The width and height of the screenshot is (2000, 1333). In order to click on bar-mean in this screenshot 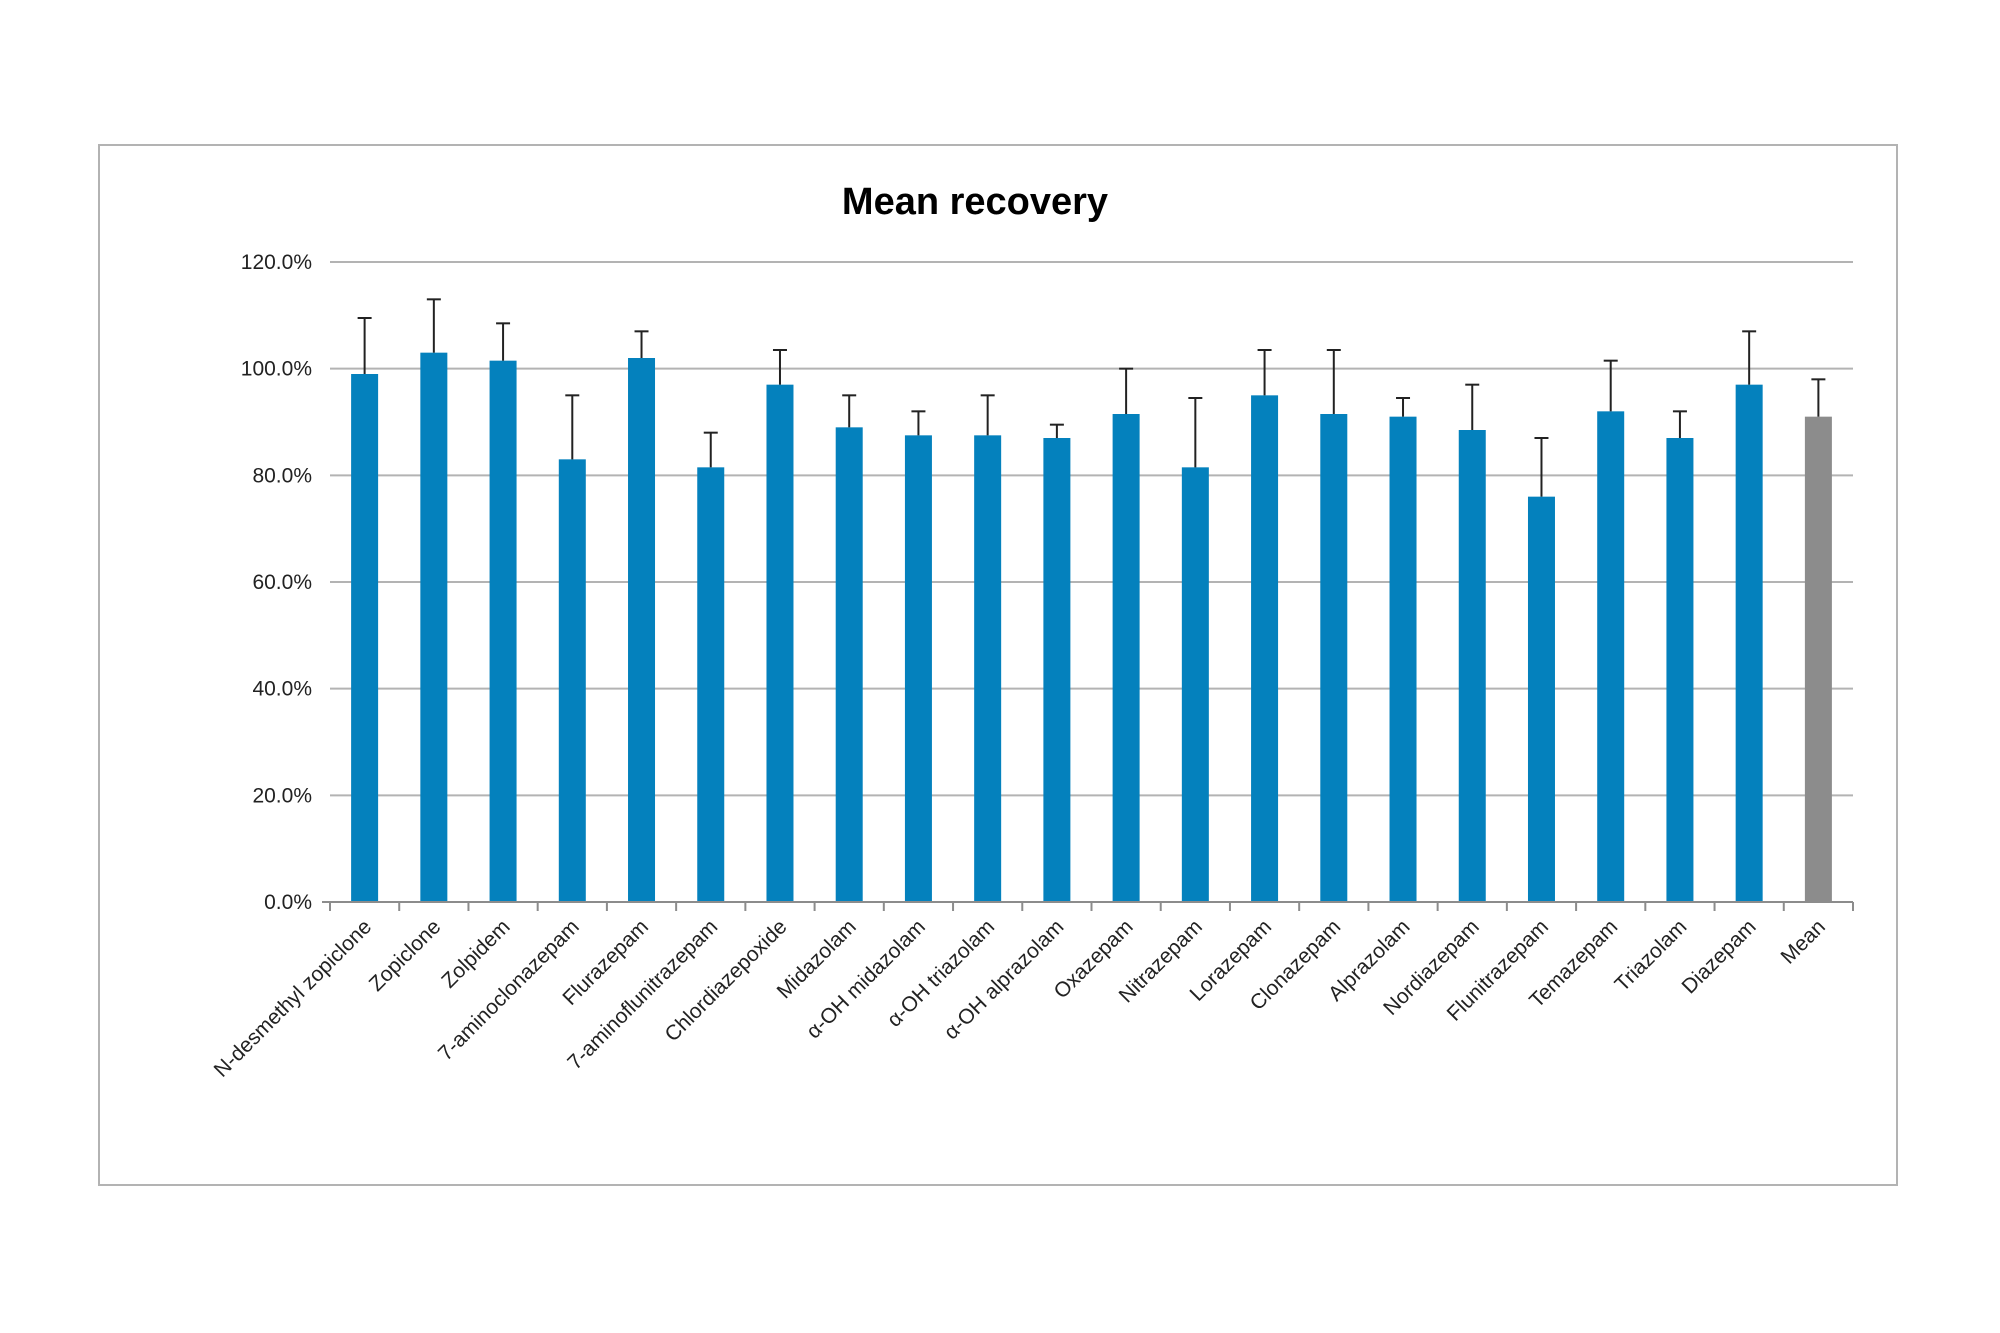, I will do `click(1818, 659)`.